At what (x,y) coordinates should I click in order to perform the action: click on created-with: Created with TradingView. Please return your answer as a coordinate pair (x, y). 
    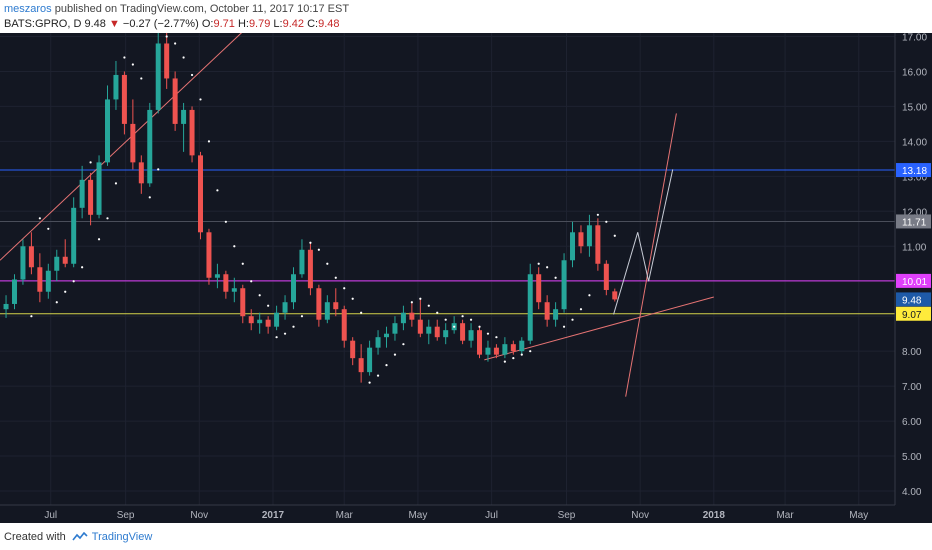
    Looking at the image, I should click on (78, 537).